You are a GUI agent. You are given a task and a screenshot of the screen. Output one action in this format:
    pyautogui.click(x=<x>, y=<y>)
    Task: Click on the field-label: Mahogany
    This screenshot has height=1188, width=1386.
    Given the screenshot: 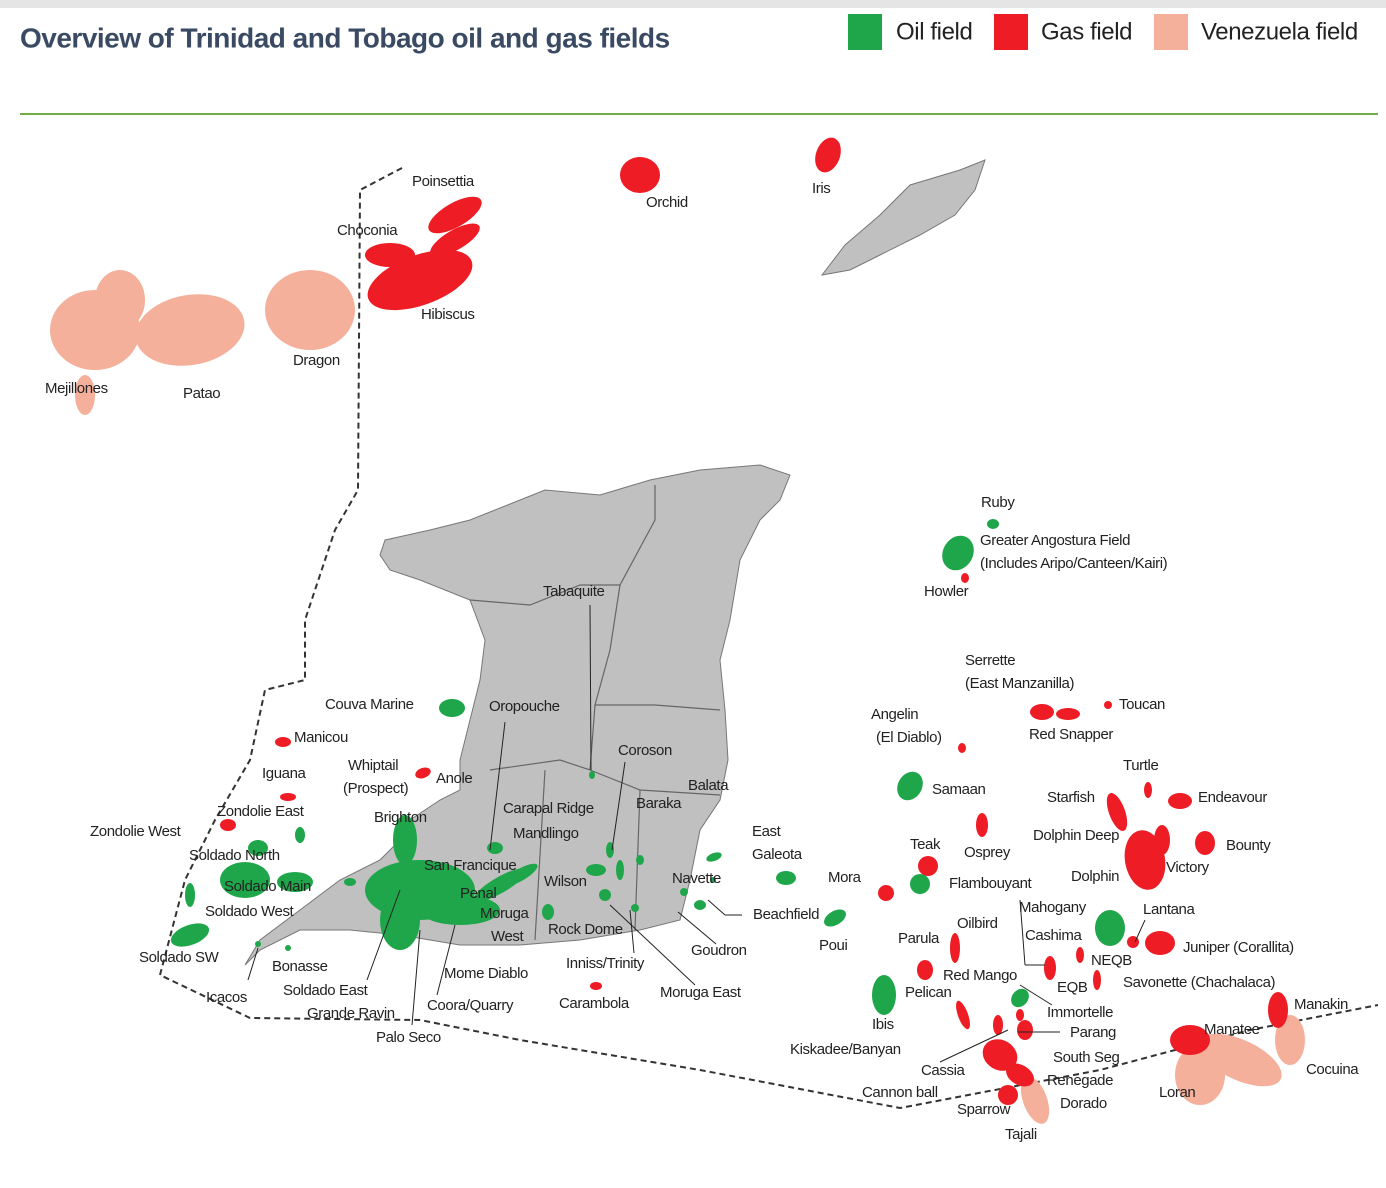 What is the action you would take?
    pyautogui.click(x=1053, y=907)
    